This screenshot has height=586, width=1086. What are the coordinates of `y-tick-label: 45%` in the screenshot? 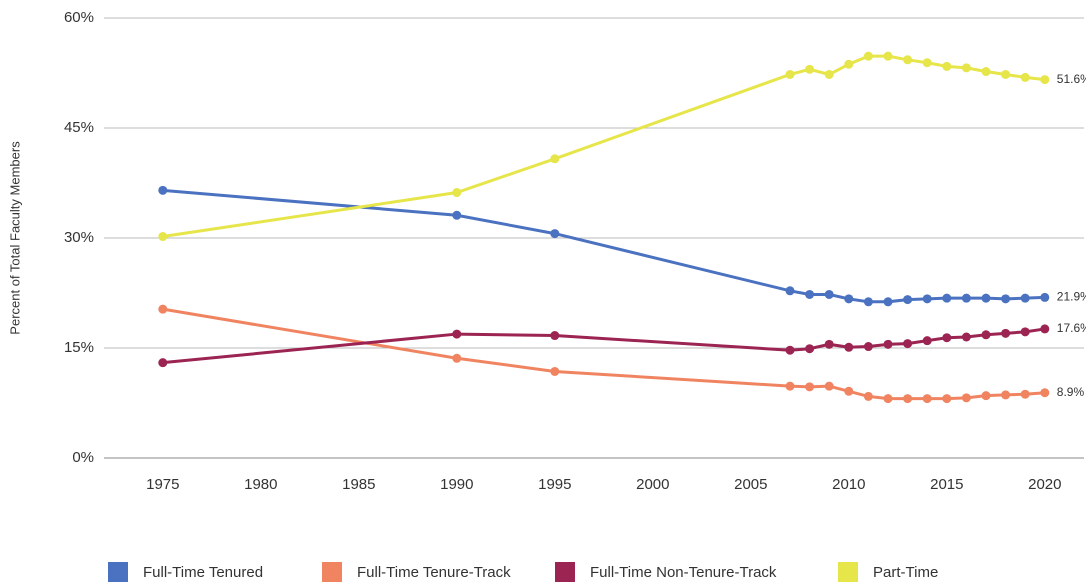 It's located at (79, 127).